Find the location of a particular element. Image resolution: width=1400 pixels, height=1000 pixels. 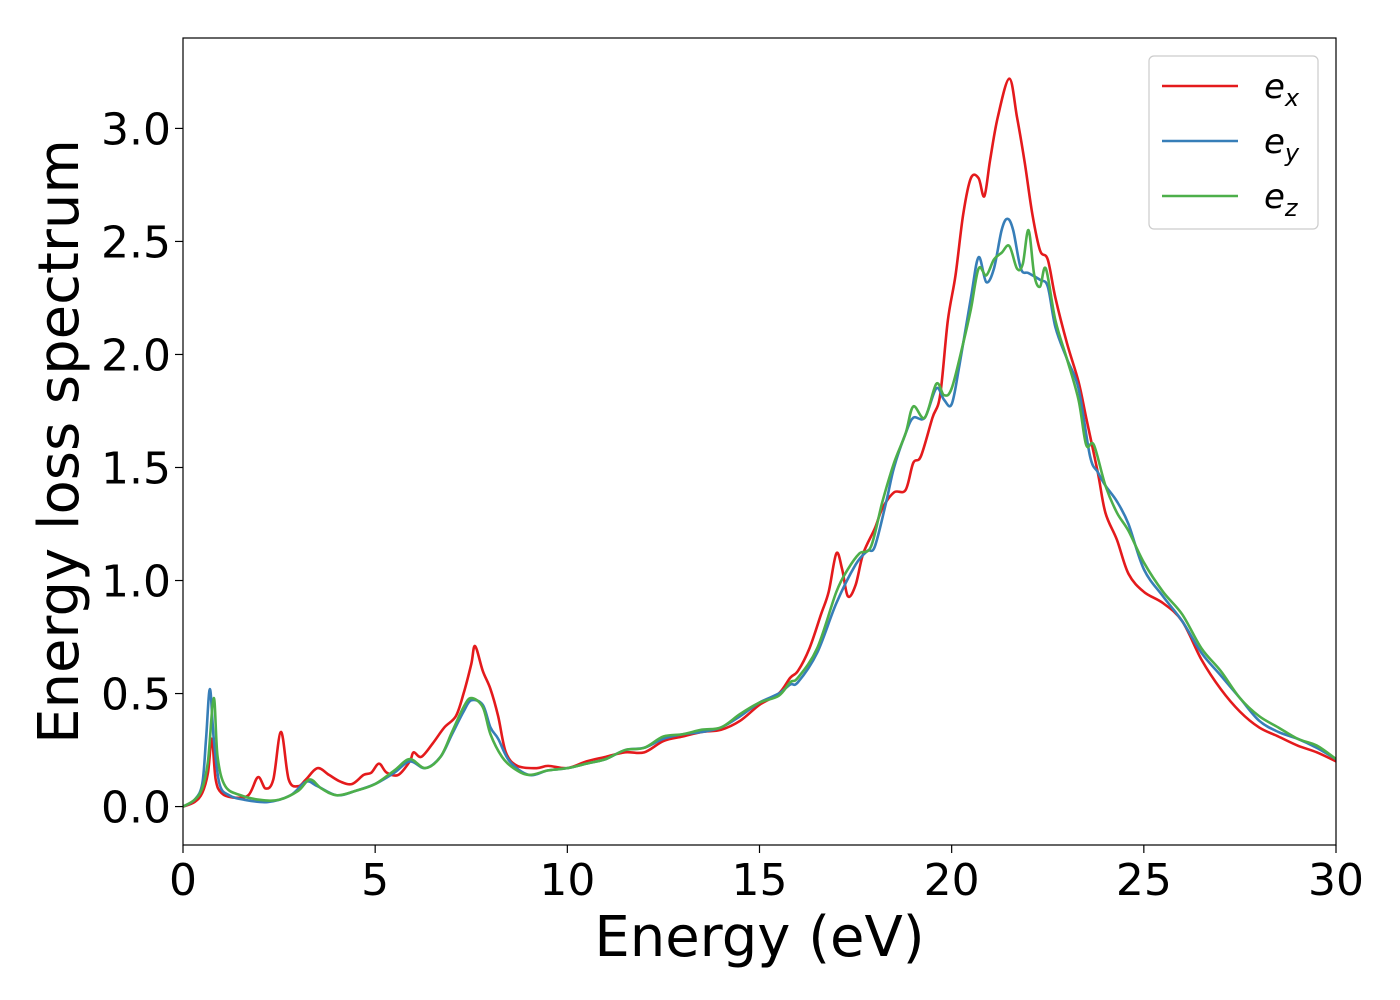

x-axis-title: Energy (eV) is located at coordinates (759, 937).